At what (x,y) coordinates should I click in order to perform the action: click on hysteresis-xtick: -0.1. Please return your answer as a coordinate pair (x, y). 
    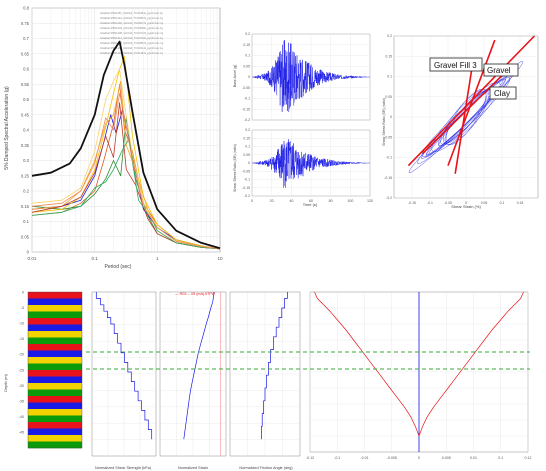
    Looking at the image, I should click on (430, 203).